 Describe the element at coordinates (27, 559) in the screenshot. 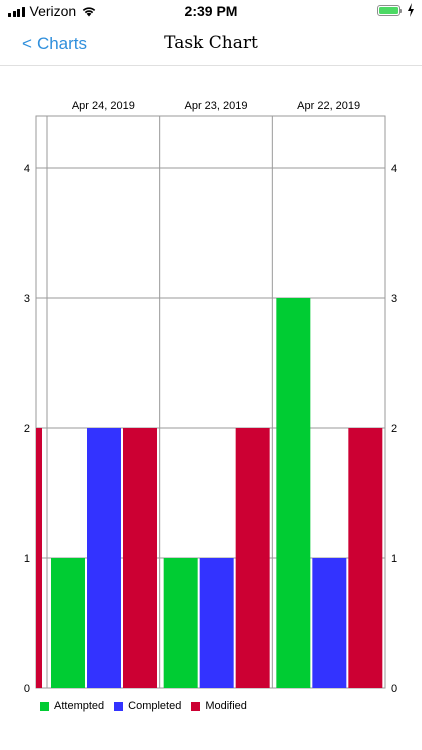

I see `y-tick-label-left: 1` at that location.